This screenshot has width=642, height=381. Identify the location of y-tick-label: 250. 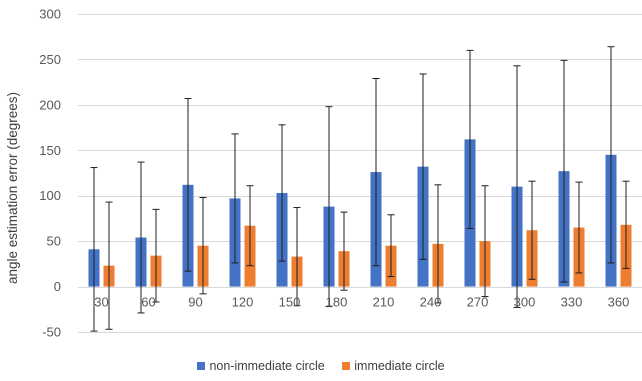
(50, 59).